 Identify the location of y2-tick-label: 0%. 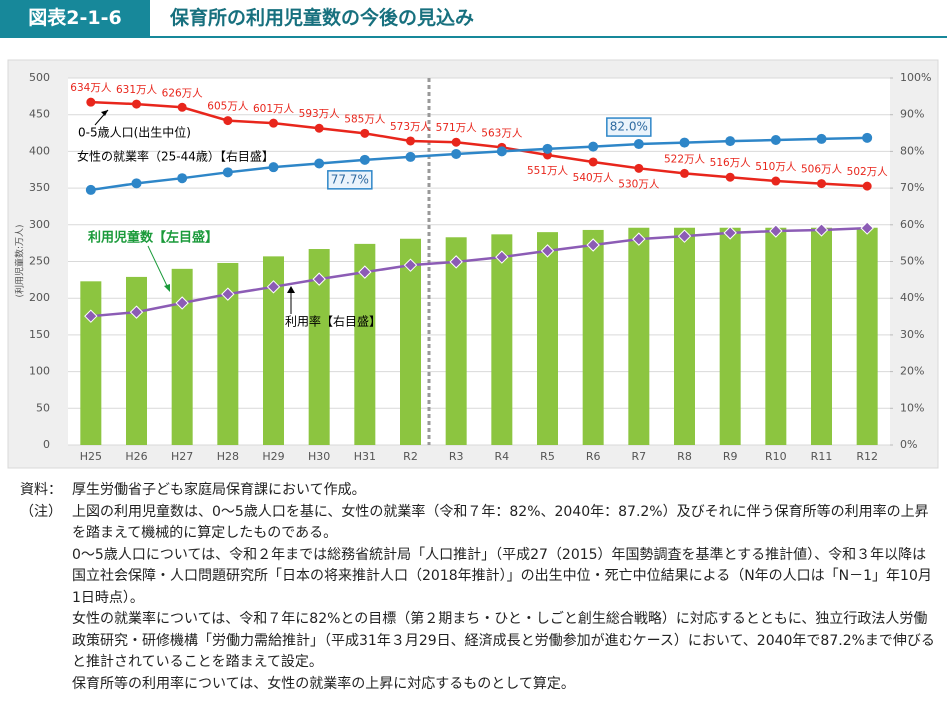
(908, 444).